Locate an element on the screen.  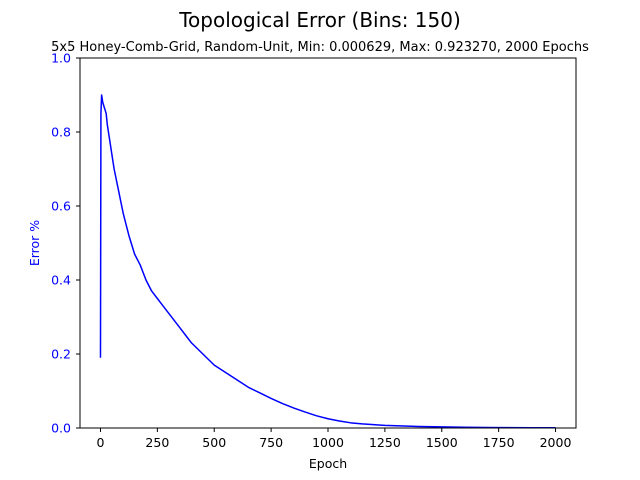
x-axis: 0 250 500 750 1000 1250 1500 1750 2000 is located at coordinates (334, 439).